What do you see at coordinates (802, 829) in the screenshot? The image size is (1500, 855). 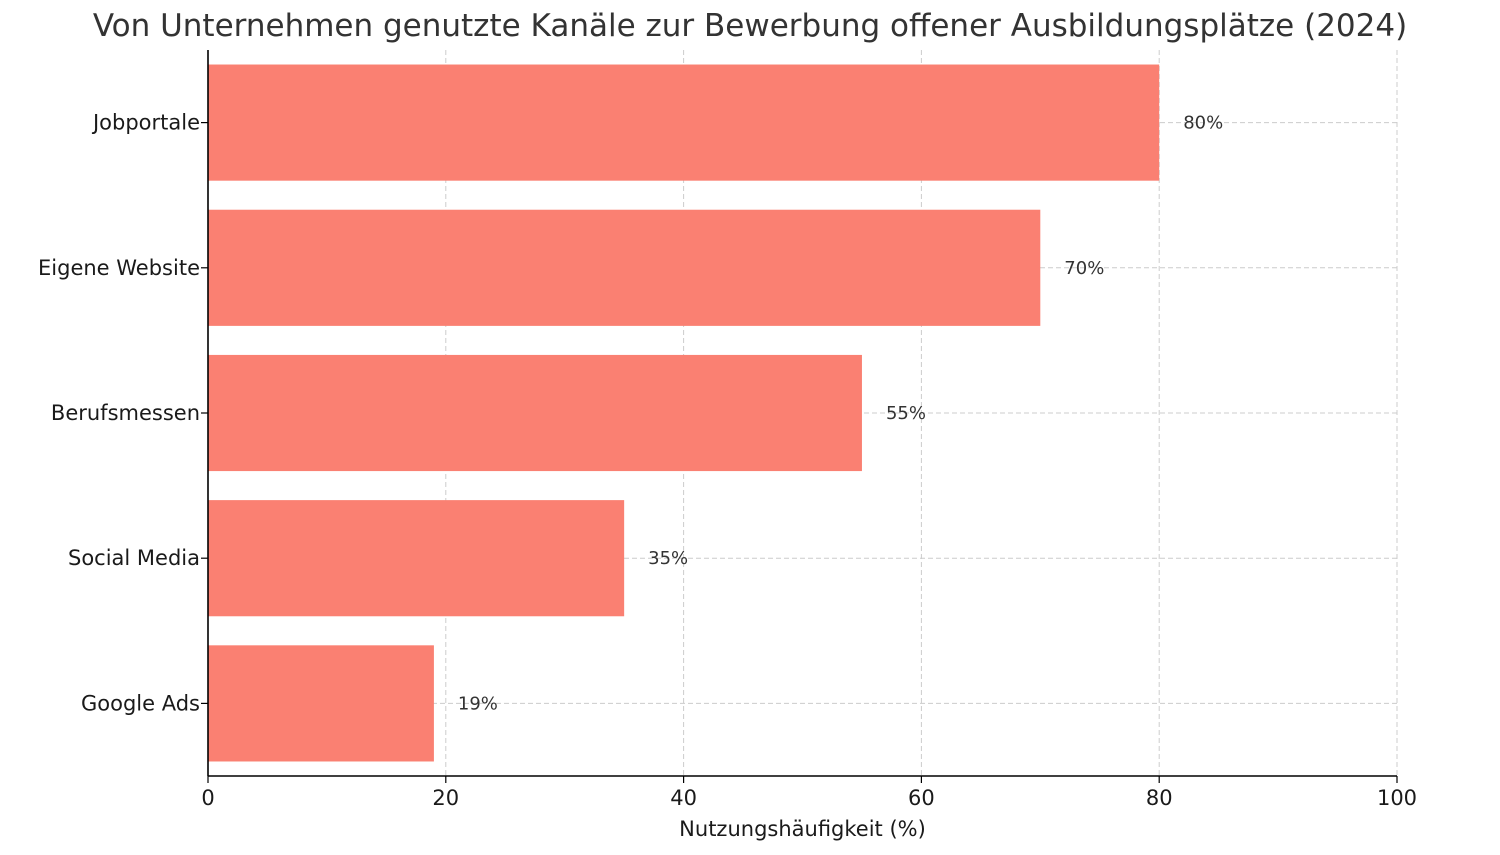 I see `x-axis-title: Nutzungshäufigkeit (%)` at bounding box center [802, 829].